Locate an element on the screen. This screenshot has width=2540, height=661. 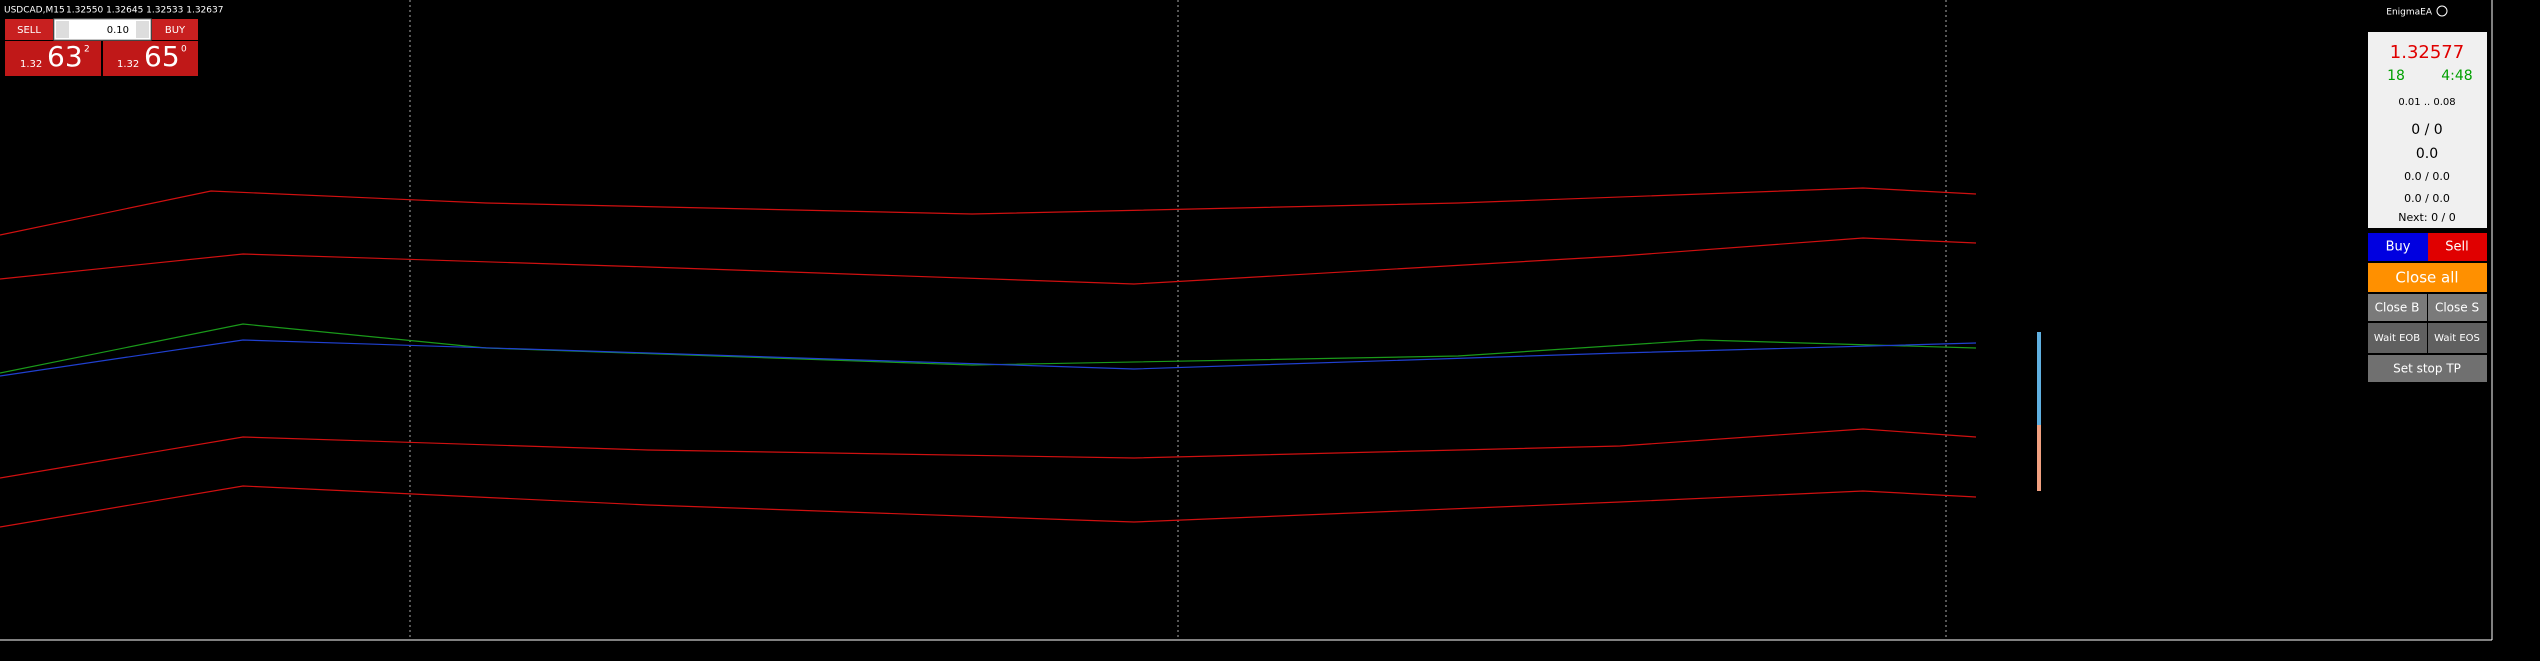
ea-sell-button is located at coordinates (2457, 247).